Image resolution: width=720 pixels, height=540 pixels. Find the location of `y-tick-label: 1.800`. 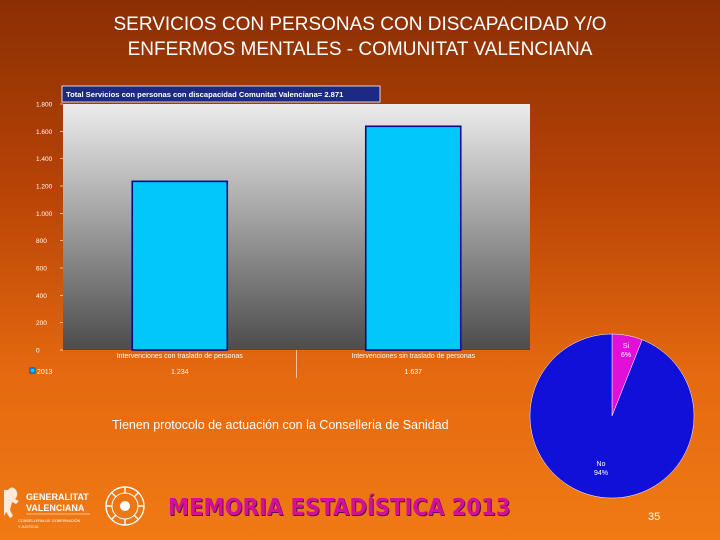

y-tick-label: 1.800 is located at coordinates (44, 105).